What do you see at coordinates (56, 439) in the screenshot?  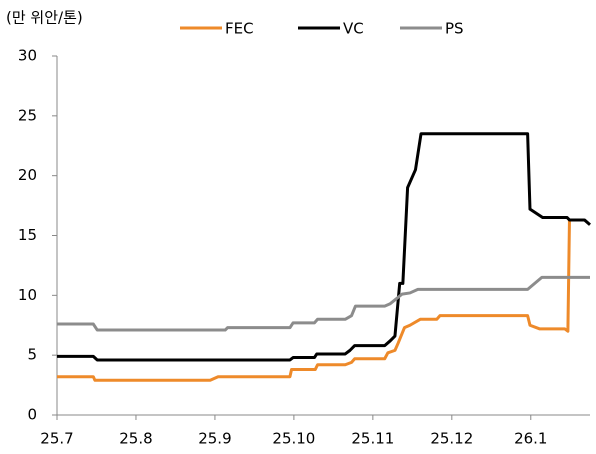 I see `x-tick-label: 25.7` at bounding box center [56, 439].